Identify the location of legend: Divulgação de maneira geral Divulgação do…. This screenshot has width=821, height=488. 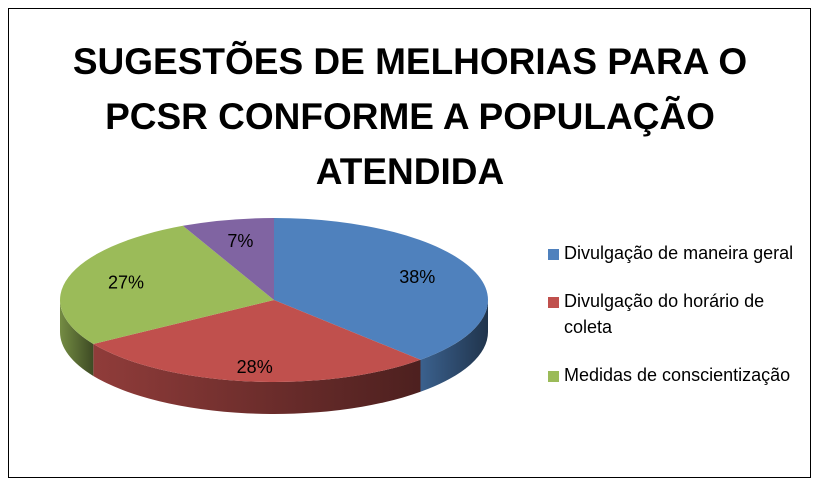
(673, 325).